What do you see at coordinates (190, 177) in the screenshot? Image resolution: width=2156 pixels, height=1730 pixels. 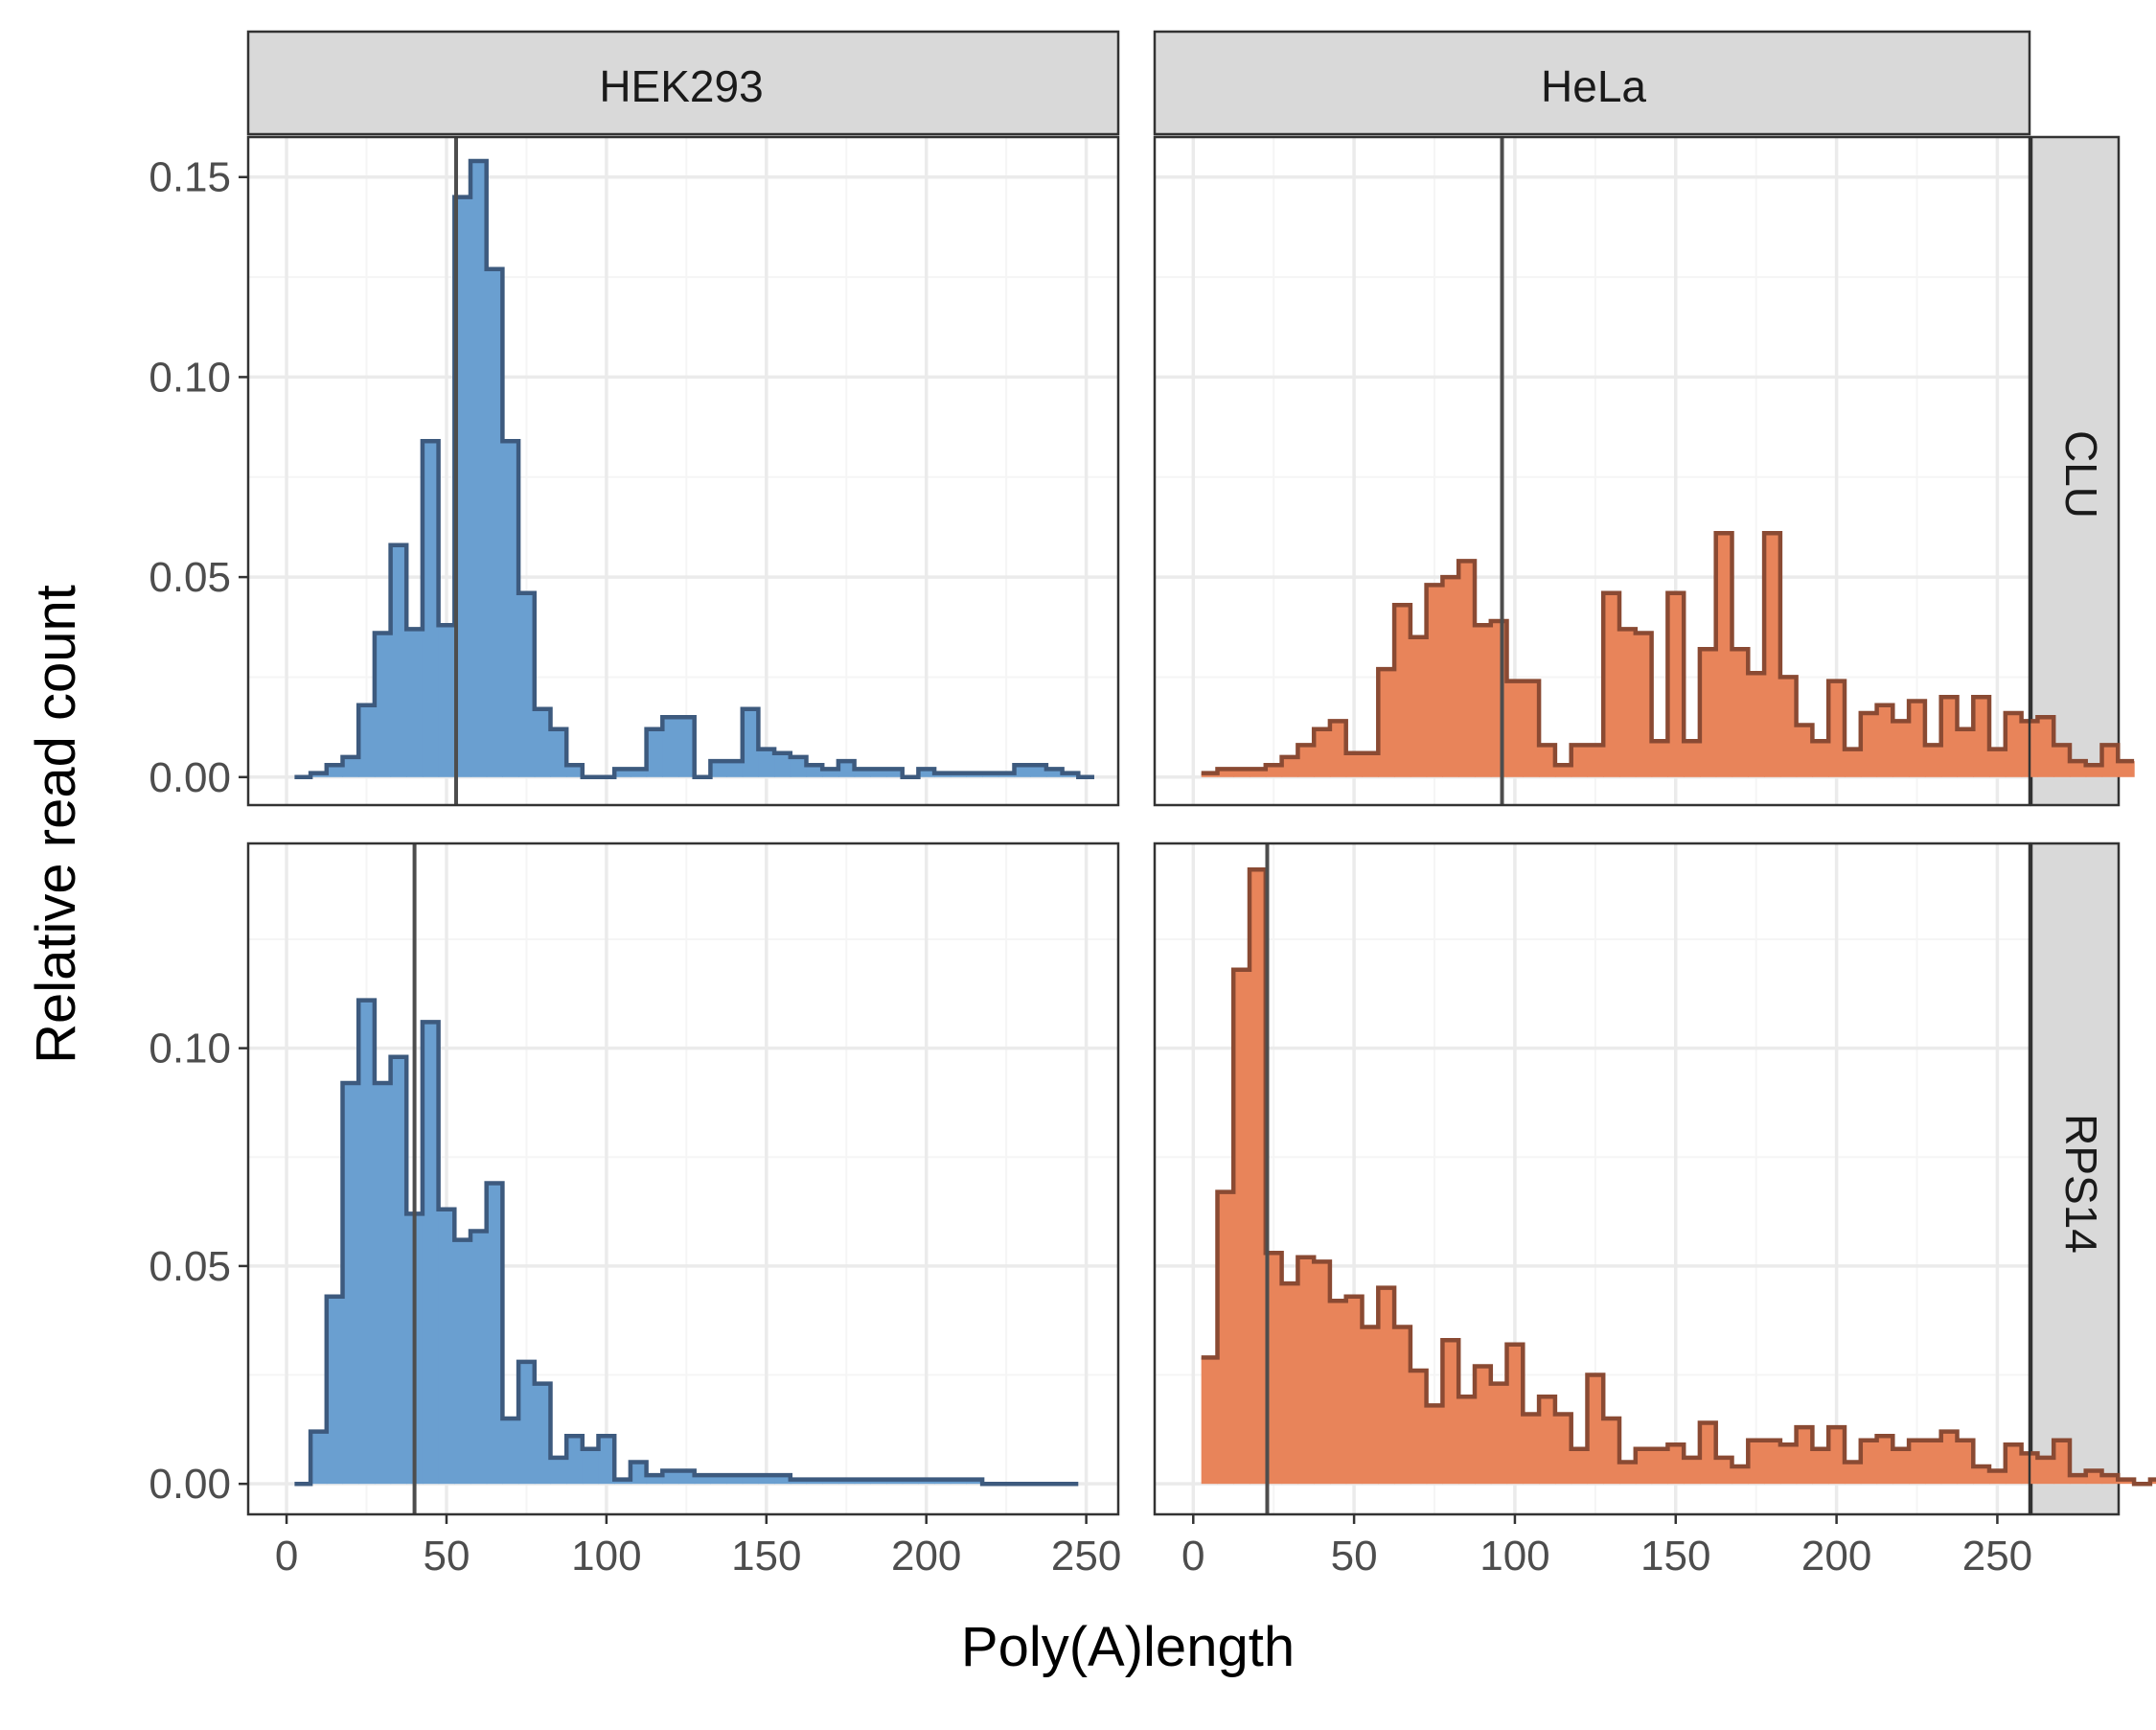 I see `y-tick-label: 0.15` at bounding box center [190, 177].